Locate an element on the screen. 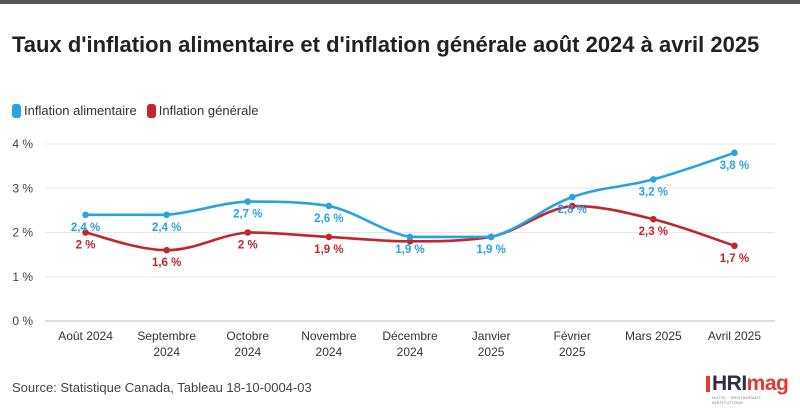 The height and width of the screenshot is (410, 800). hrimag-logo: HRImag HOTEL · RESTAURANT · INSTITUTIONS is located at coordinates (749, 388).